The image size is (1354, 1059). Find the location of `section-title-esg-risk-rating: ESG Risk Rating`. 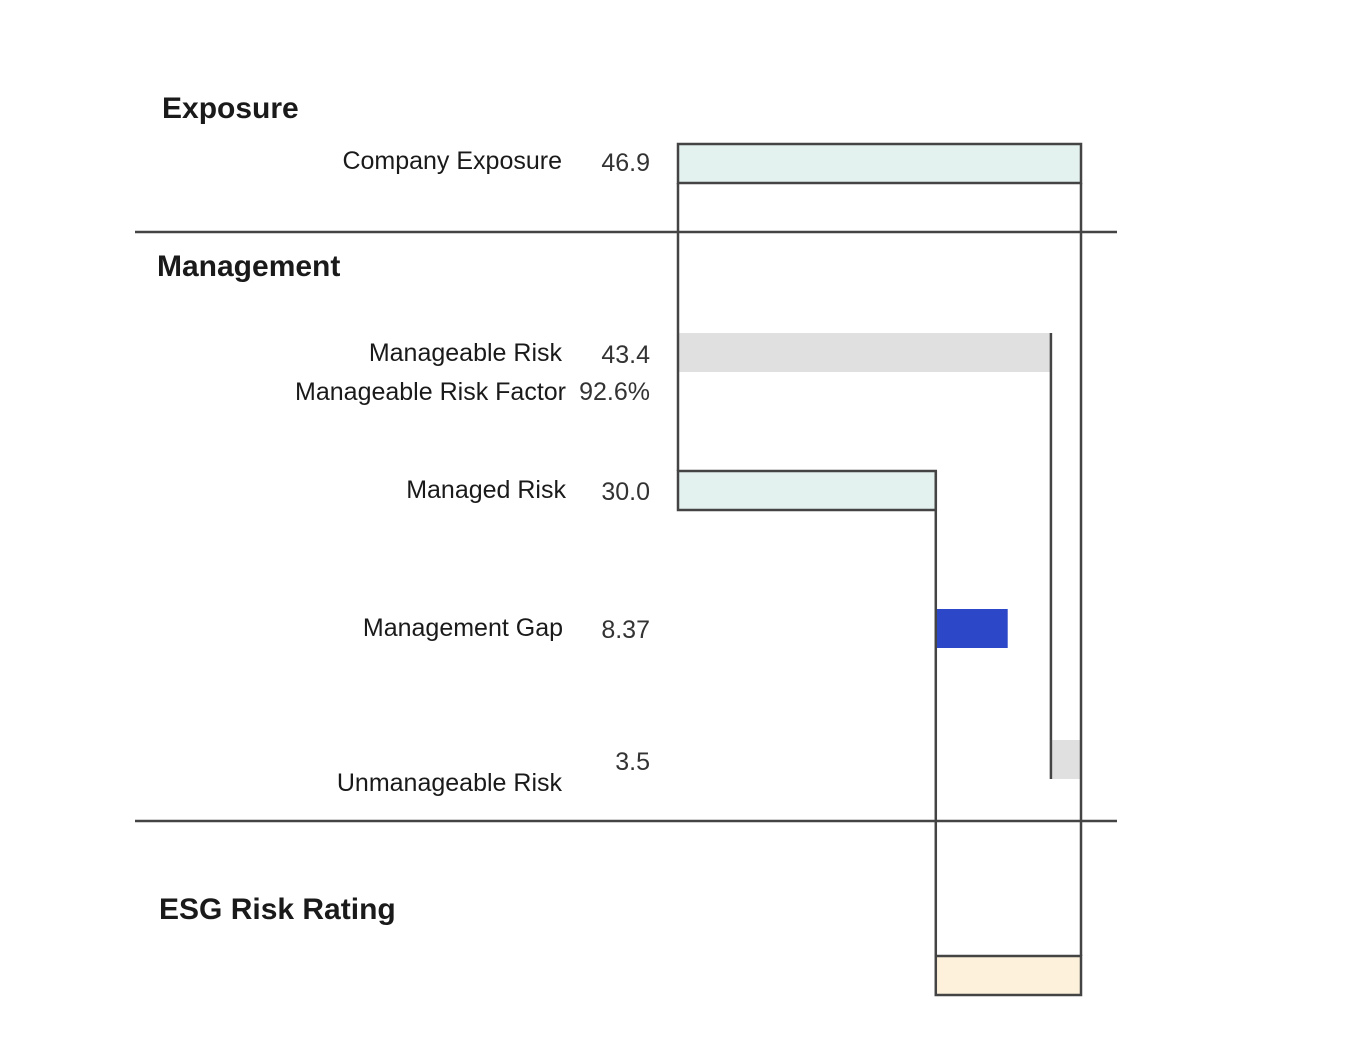

section-title-esg-risk-rating: ESG Risk Rating is located at coordinates (277, 909).